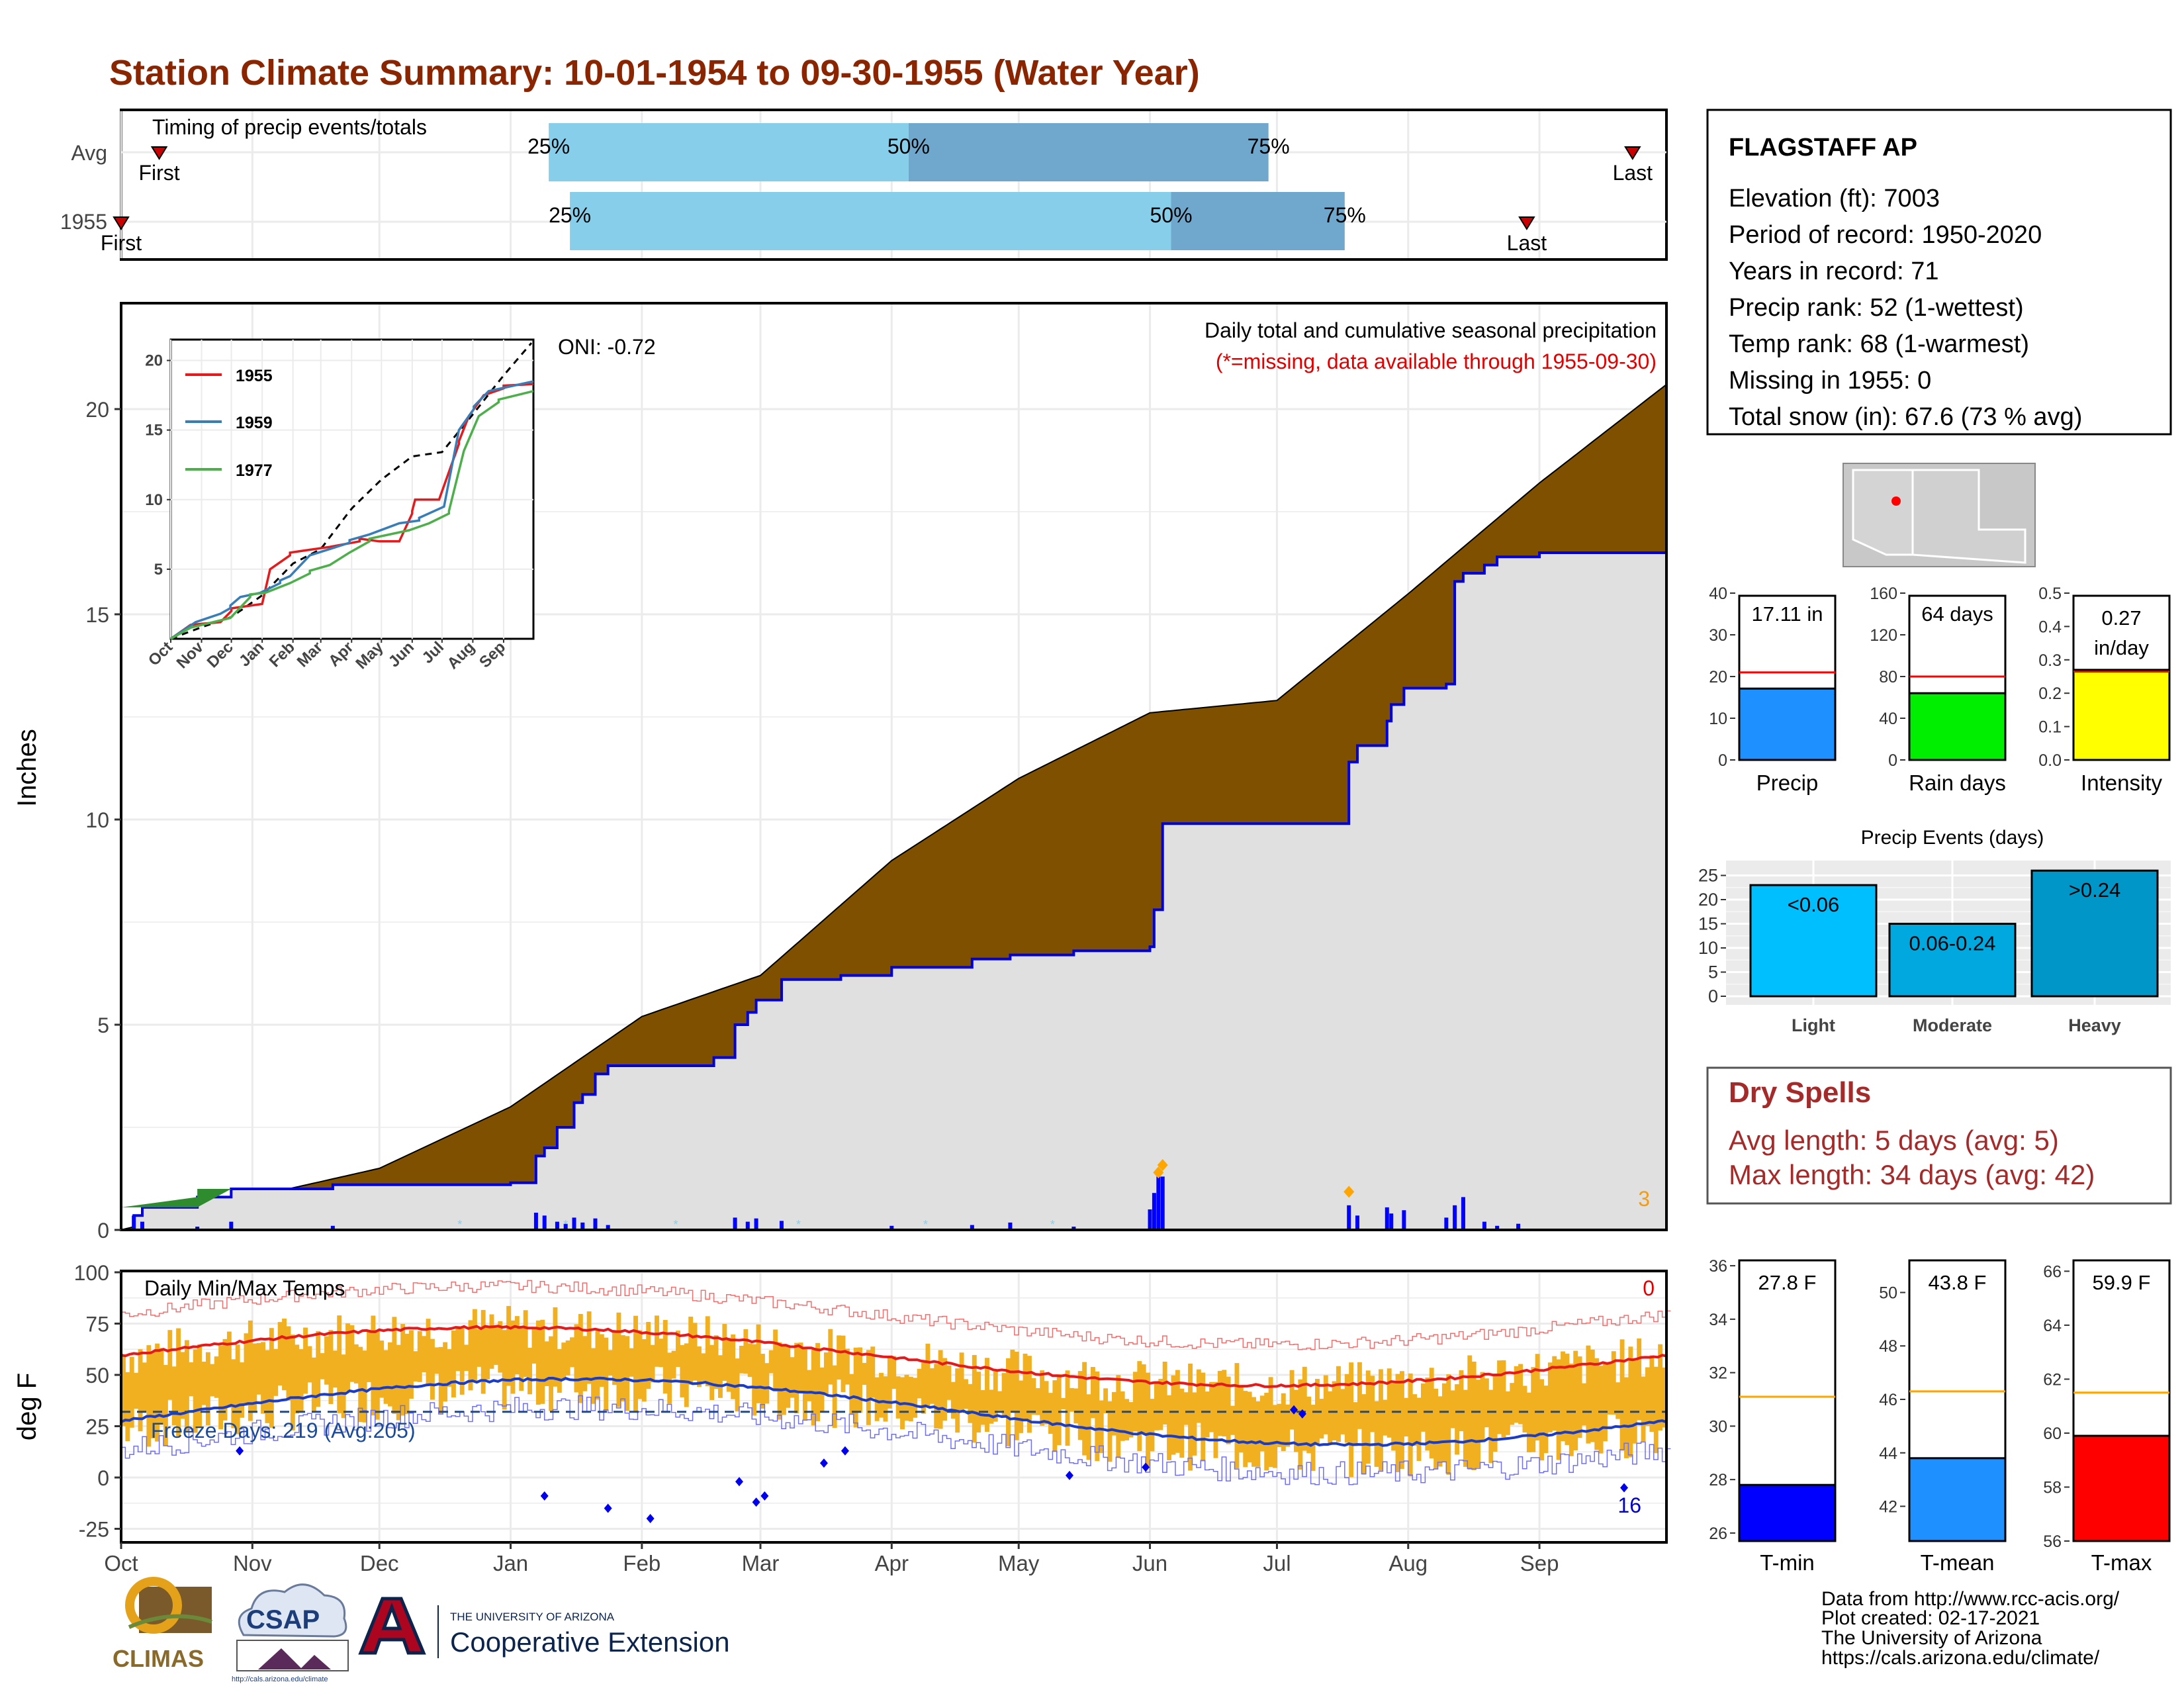  I want to click on precip-record-marker, so click(1158, 1172).